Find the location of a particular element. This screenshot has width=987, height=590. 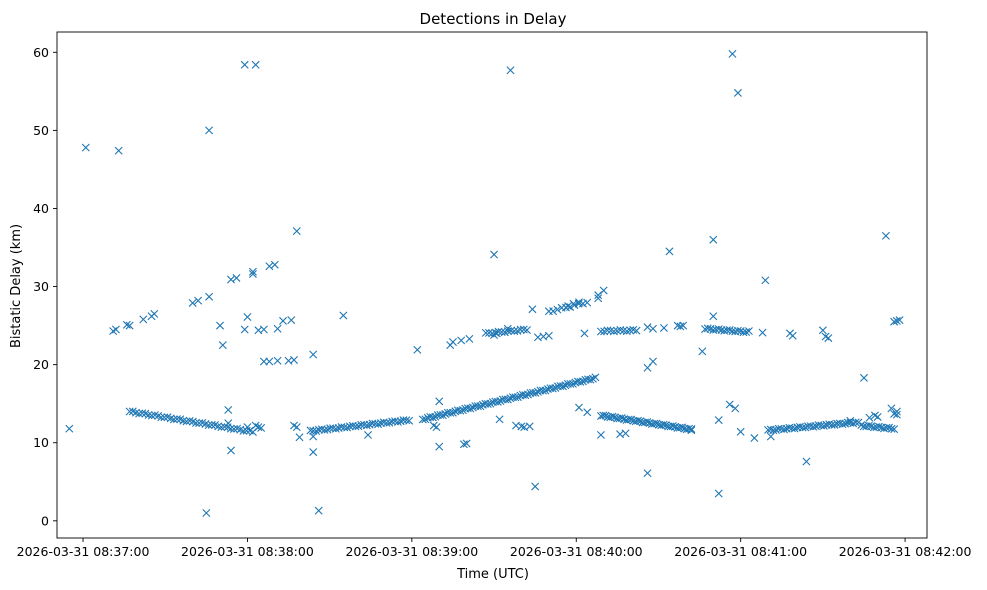

y-tick-label: 0 is located at coordinates (45, 520).